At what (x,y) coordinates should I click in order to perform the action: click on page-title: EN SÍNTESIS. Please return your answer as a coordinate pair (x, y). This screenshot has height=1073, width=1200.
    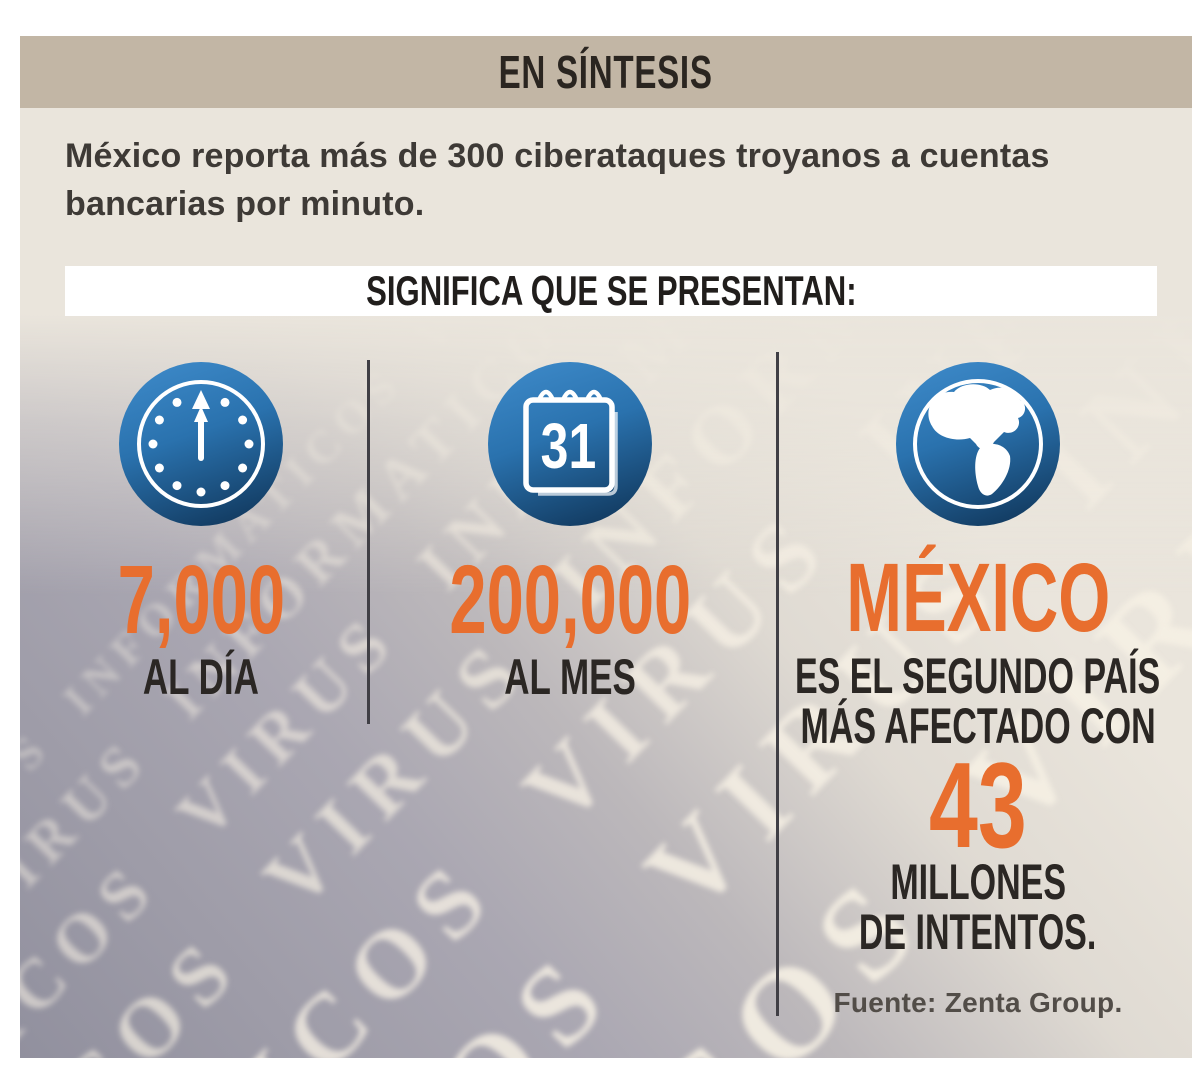
    Looking at the image, I should click on (606, 72).